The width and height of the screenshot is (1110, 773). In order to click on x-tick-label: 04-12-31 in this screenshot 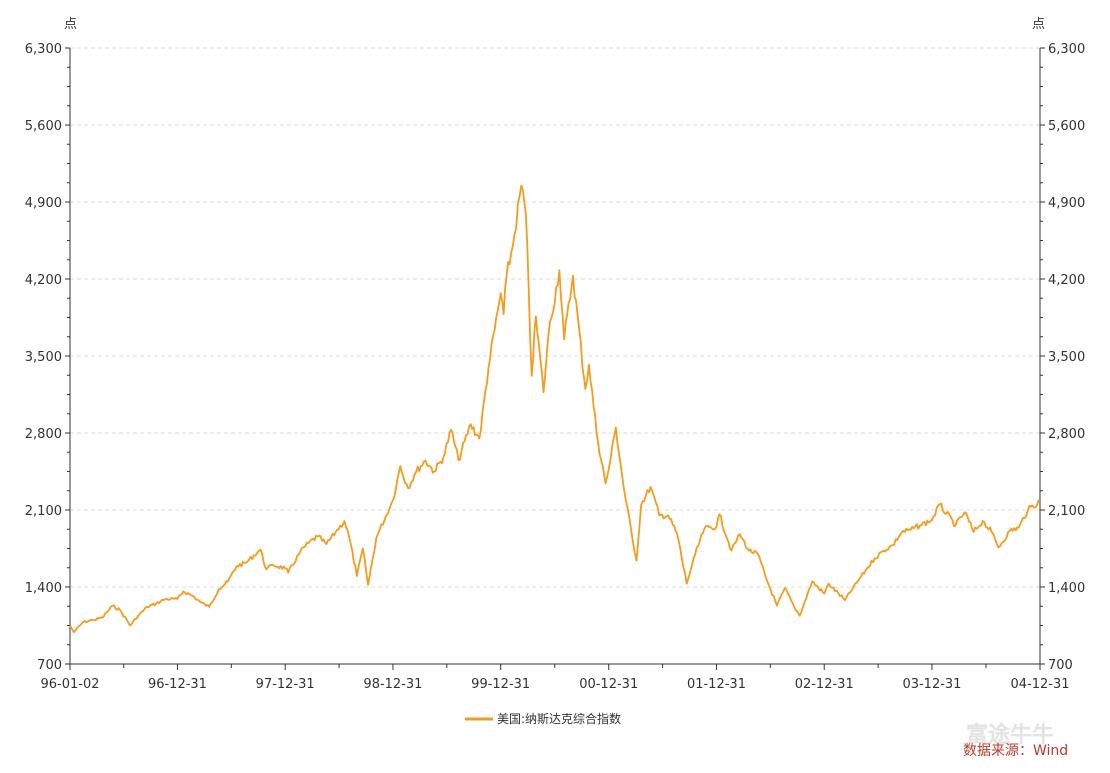, I will do `click(1039, 684)`.